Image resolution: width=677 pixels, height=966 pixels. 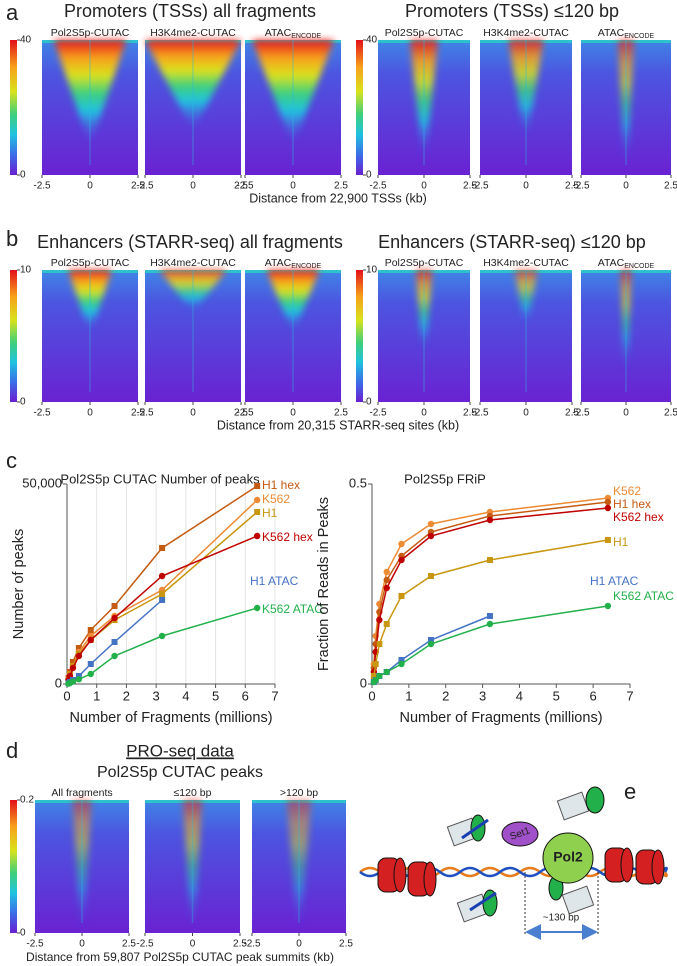 What do you see at coordinates (512, 11) in the screenshot?
I see `heatmap-title: Promoters (TSSs) ≤120 bp` at bounding box center [512, 11].